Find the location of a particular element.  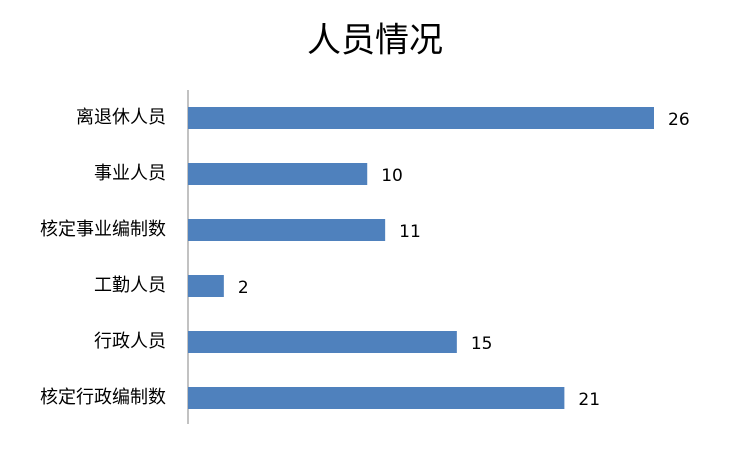

value-label: 26 is located at coordinates (679, 120).